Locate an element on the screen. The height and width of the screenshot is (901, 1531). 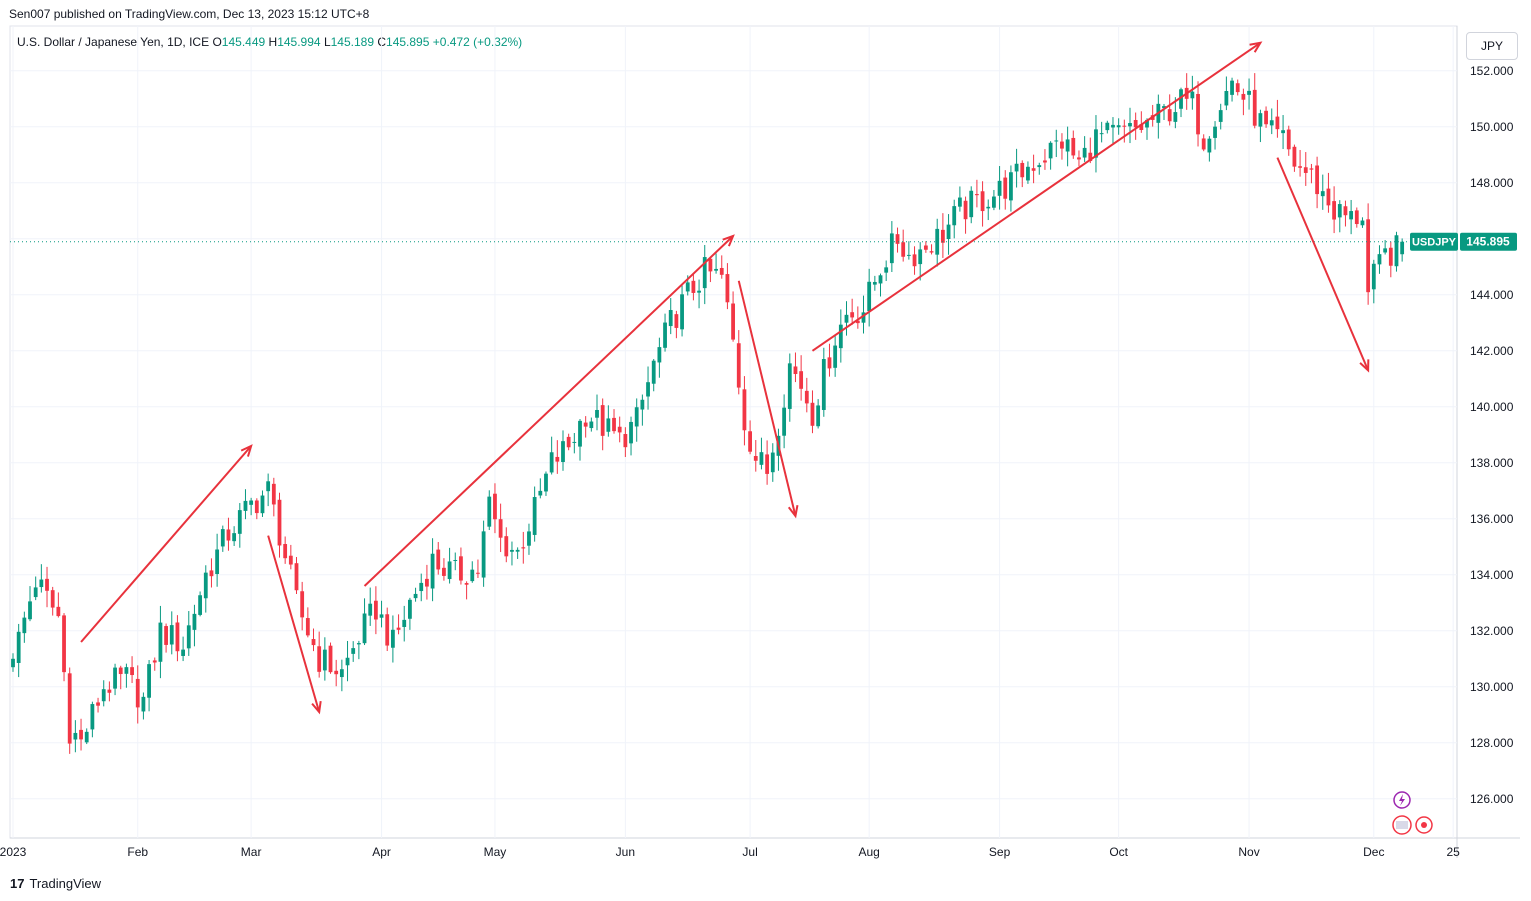
low-value: 145.189 is located at coordinates (352, 42).